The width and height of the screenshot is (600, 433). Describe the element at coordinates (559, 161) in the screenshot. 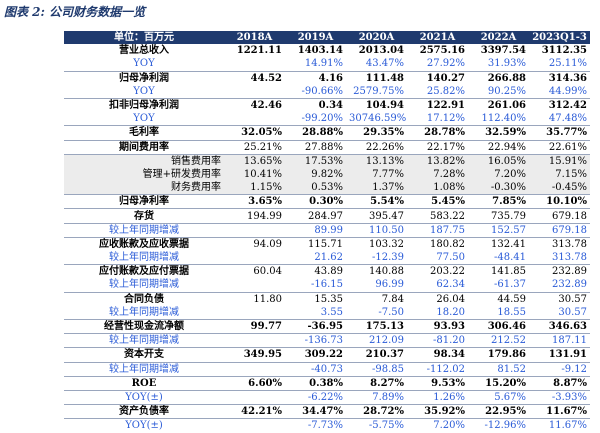

I see `cell: 15.91%` at that location.